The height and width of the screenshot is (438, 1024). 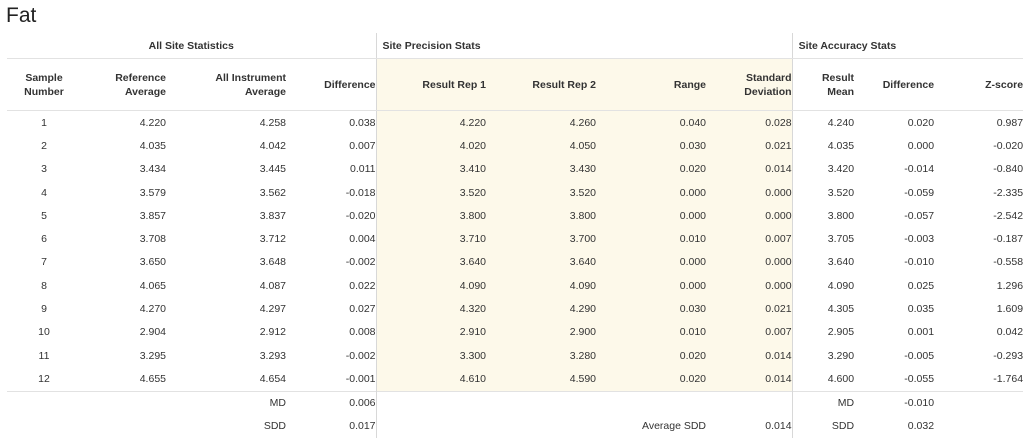 I want to click on cell-result-mean: 3.705, so click(x=823, y=239).